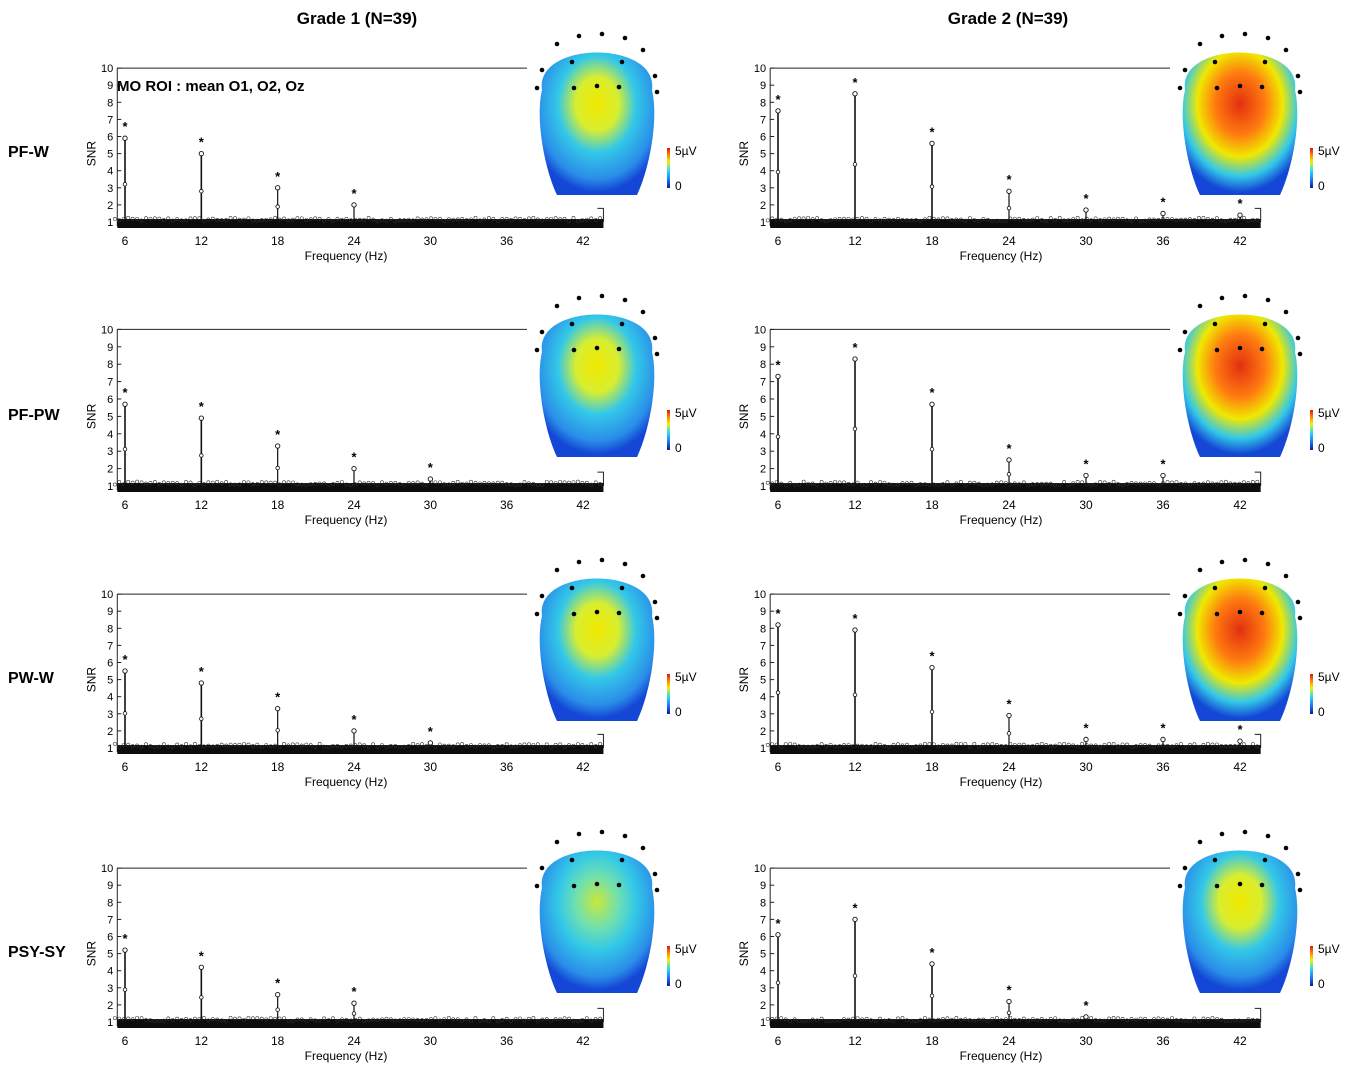  Describe the element at coordinates (1240, 123) in the screenshot. I see `head-shape` at that location.